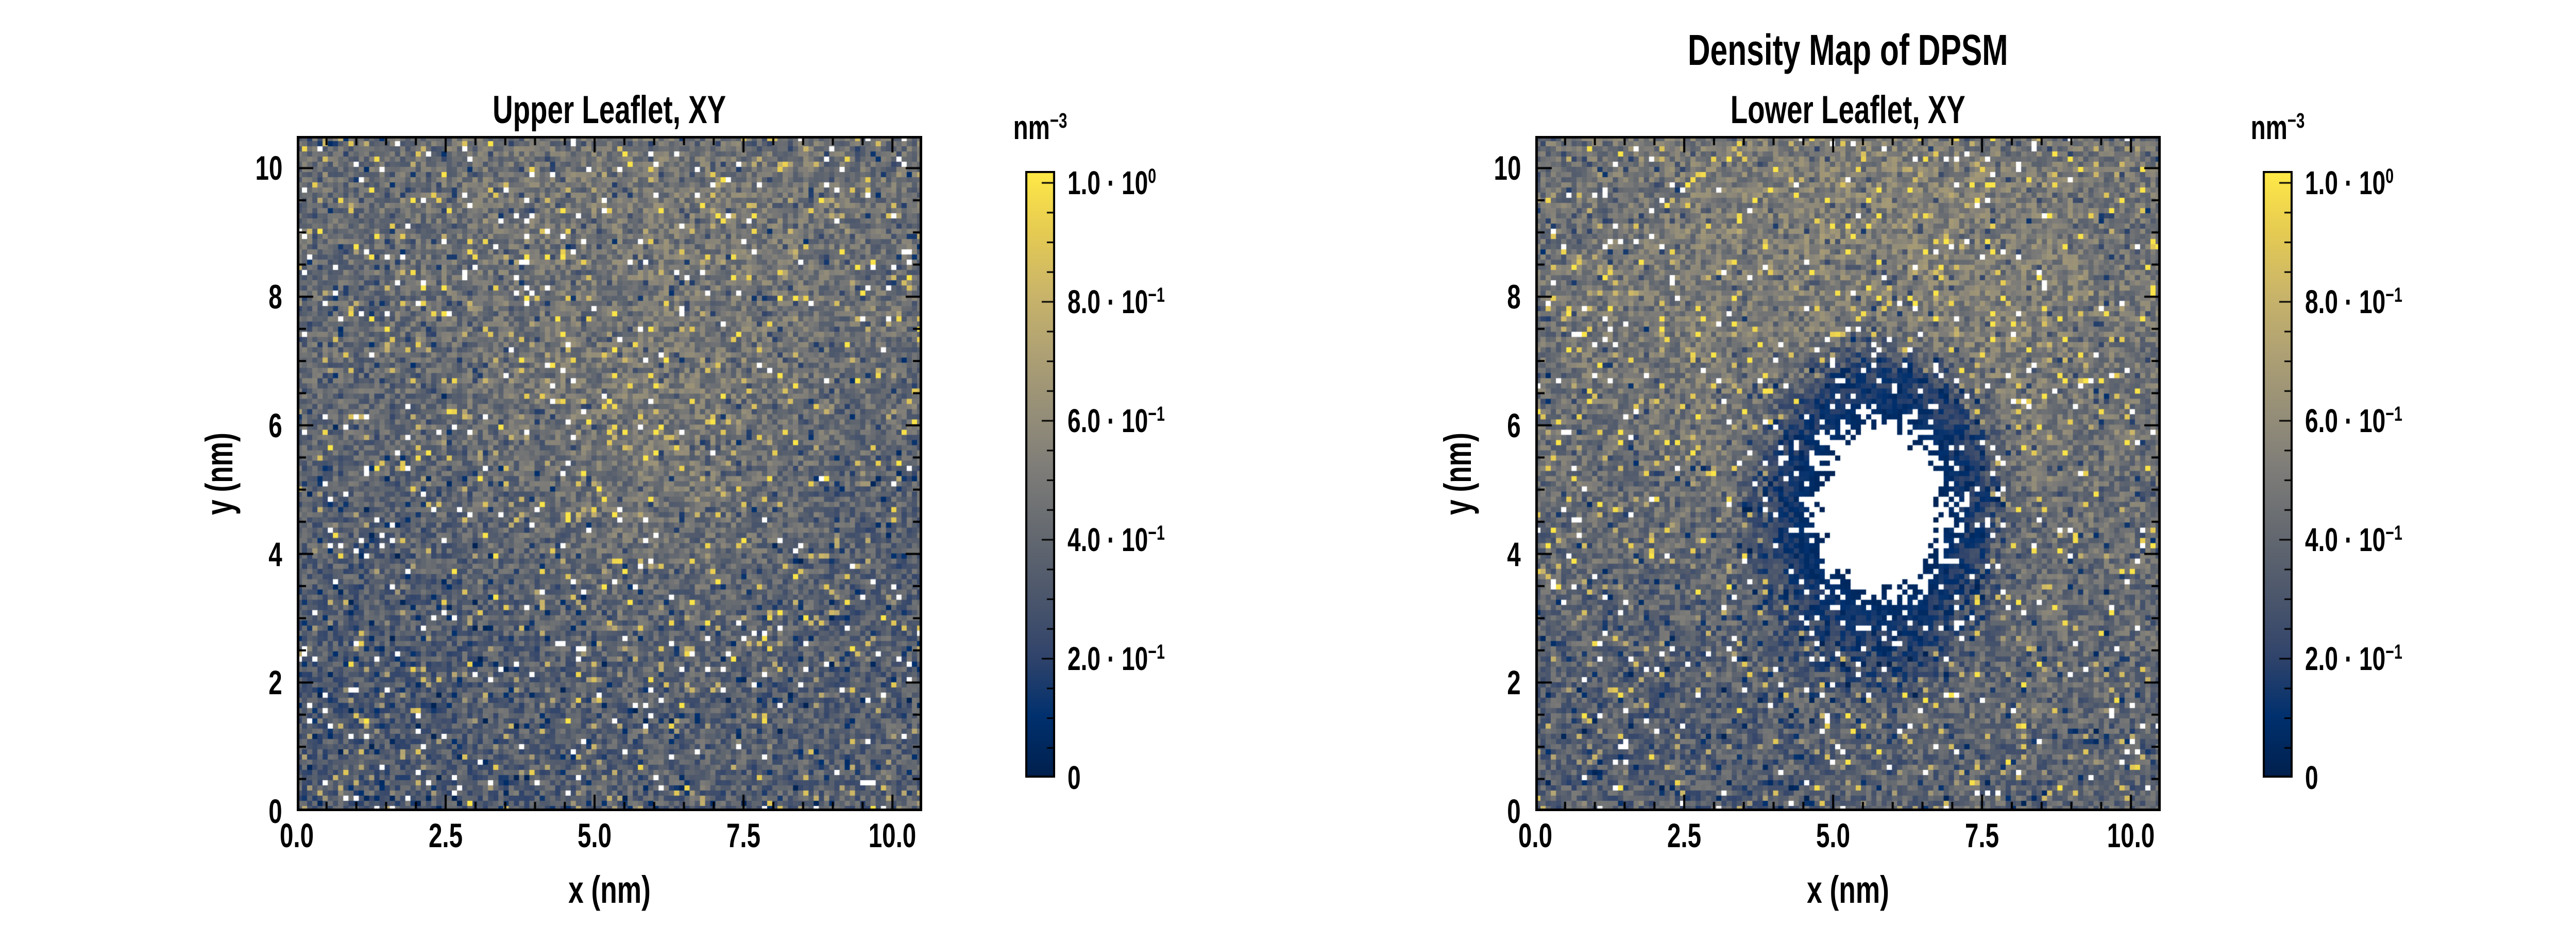  What do you see at coordinates (609, 110) in the screenshot?
I see `plot-title: Upper Leaflet, XY` at bounding box center [609, 110].